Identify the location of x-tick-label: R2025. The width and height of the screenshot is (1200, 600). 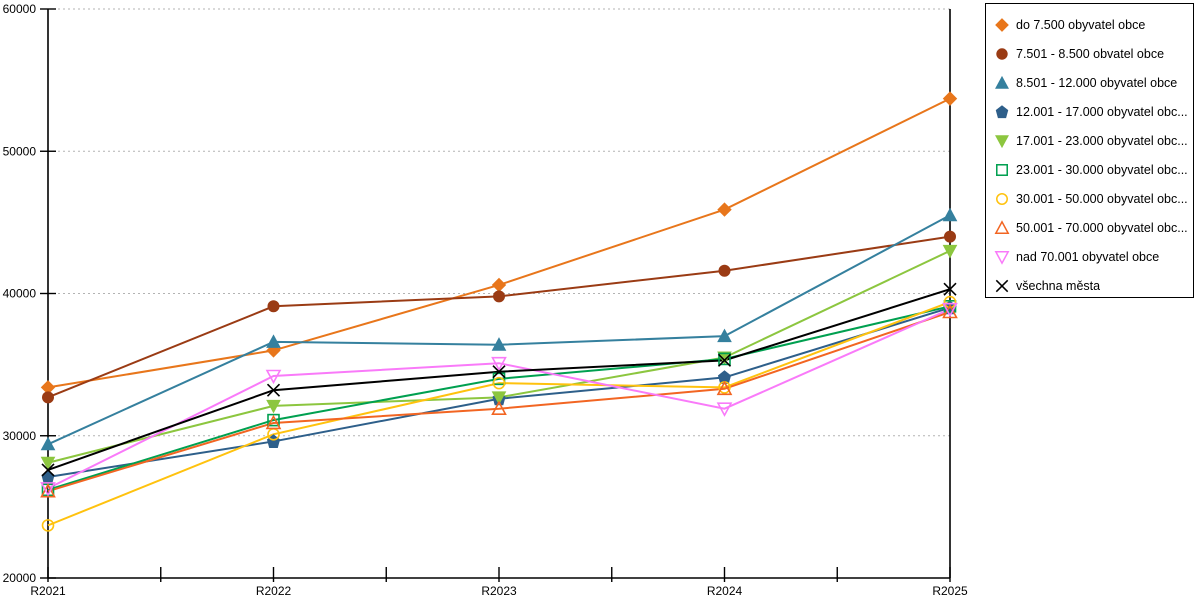
(950, 591).